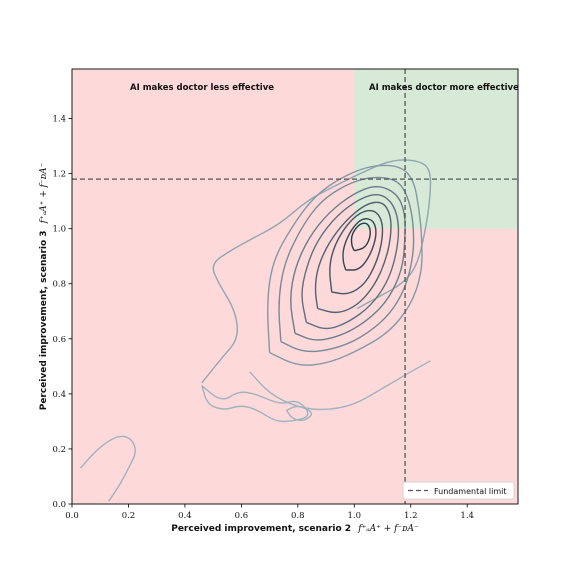 This screenshot has height=576, width=576. What do you see at coordinates (436, 149) in the screenshot?
I see `region-more-effective` at bounding box center [436, 149].